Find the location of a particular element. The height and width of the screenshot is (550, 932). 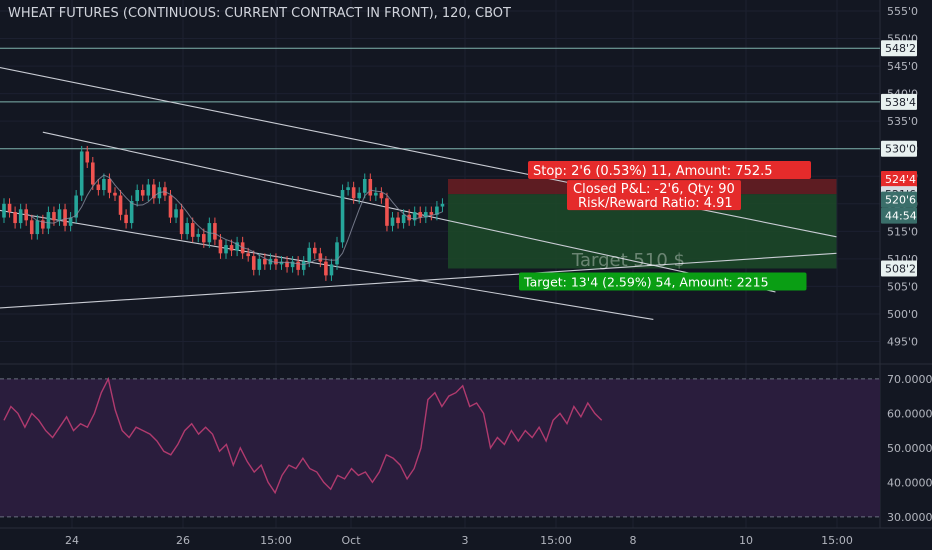

target-label-text: Target: 13'4 (2.59%) 54, Amount: 2215 is located at coordinates (646, 282).